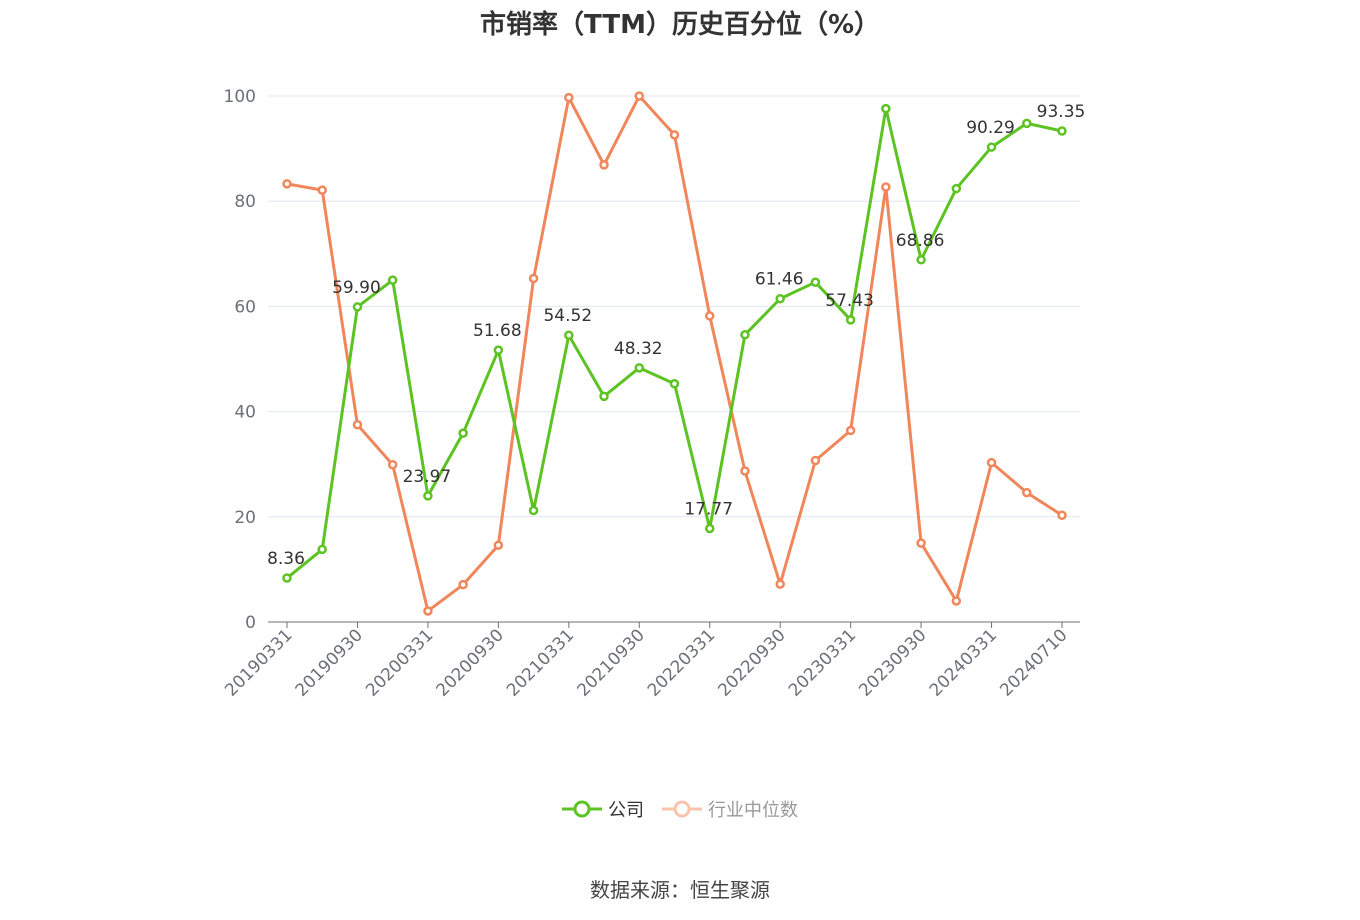 The height and width of the screenshot is (920, 1360). I want to click on y-tick-label: 100, so click(240, 97).